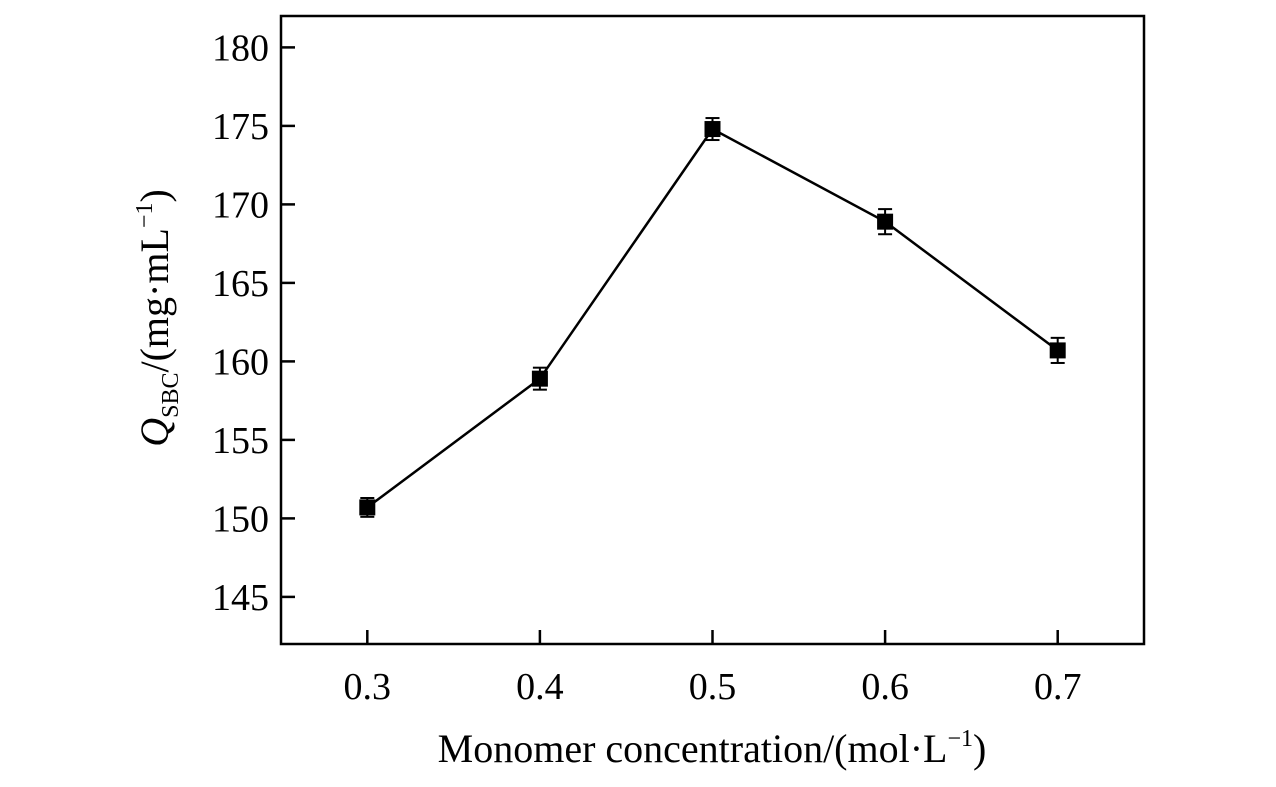 This screenshot has height=787, width=1276. What do you see at coordinates (693, 748) in the screenshot?
I see `x-axis-label-main: Monomer concentration/(mol·L` at bounding box center [693, 748].